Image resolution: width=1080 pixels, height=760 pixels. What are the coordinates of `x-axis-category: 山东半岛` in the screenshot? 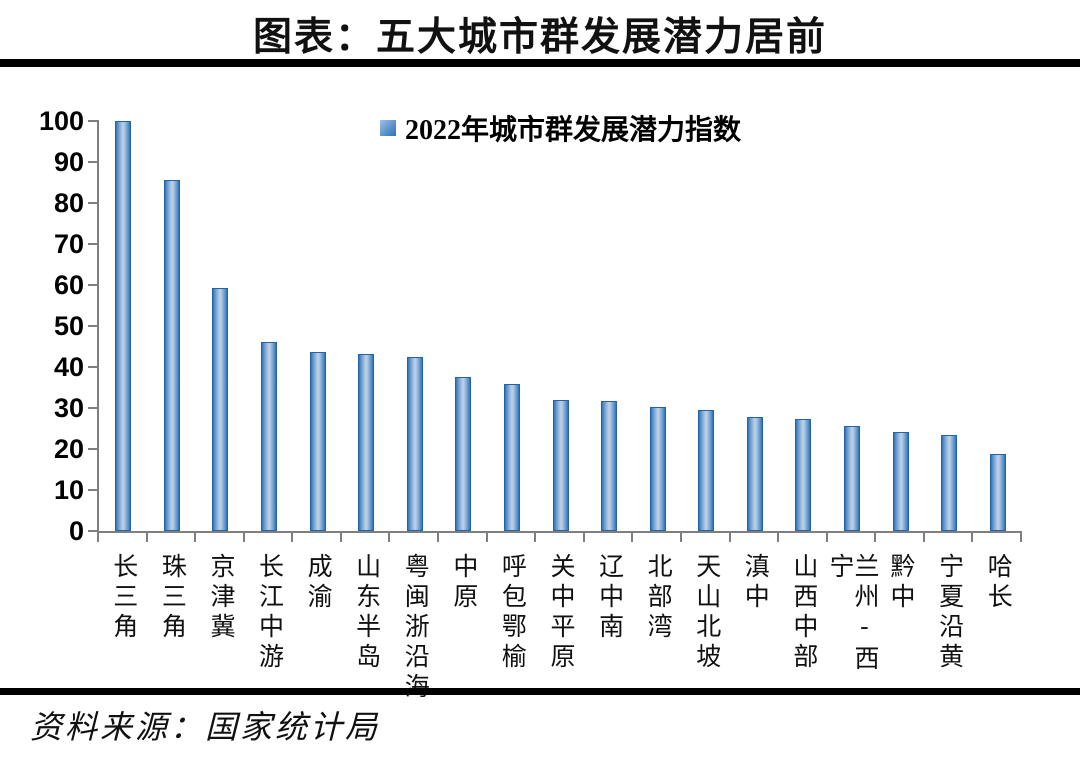 It's located at (366, 628).